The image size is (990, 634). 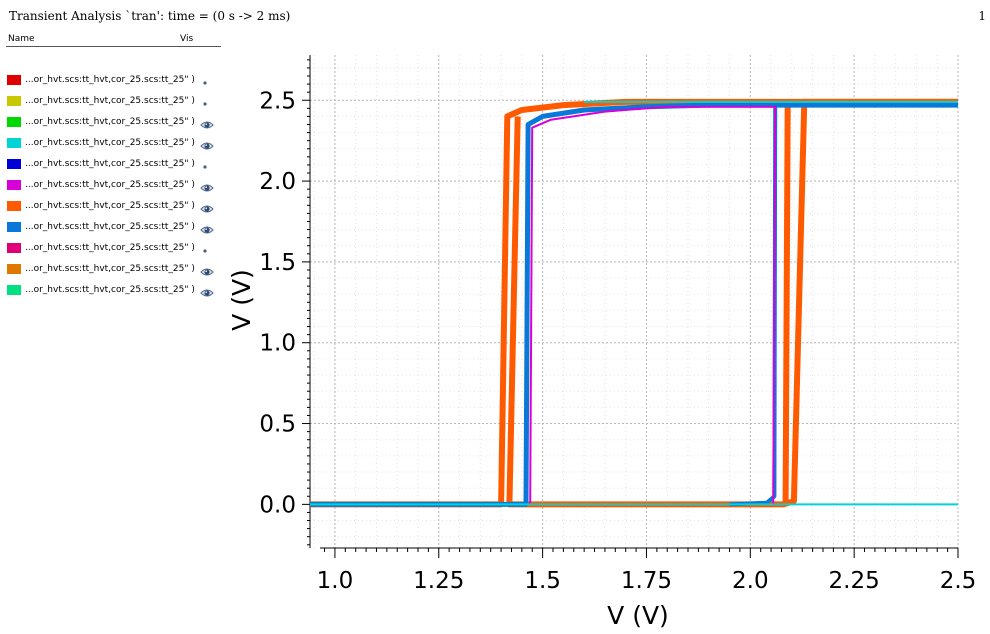 What do you see at coordinates (982, 16) in the screenshot?
I see `page-number: 1` at bounding box center [982, 16].